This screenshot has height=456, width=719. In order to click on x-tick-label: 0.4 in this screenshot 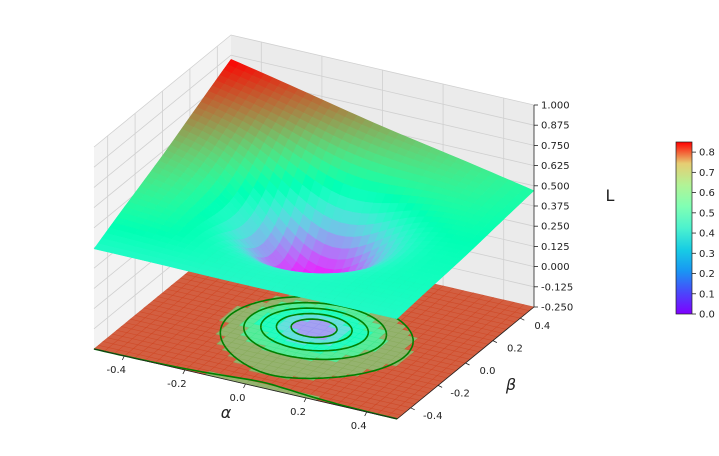, I will do `click(359, 426)`.